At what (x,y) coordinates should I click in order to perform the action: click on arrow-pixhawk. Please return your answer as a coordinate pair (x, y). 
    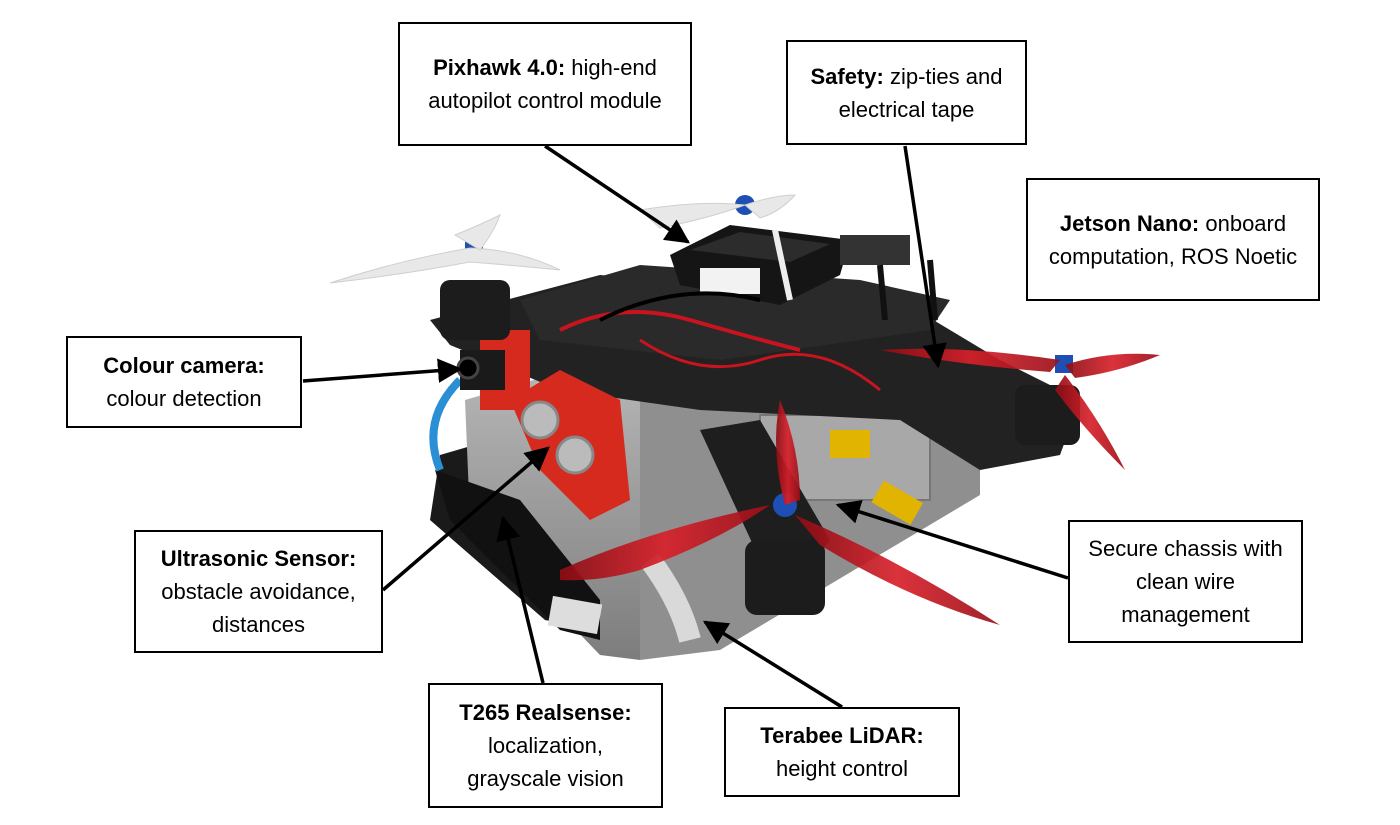
    Looking at the image, I should click on (617, 194).